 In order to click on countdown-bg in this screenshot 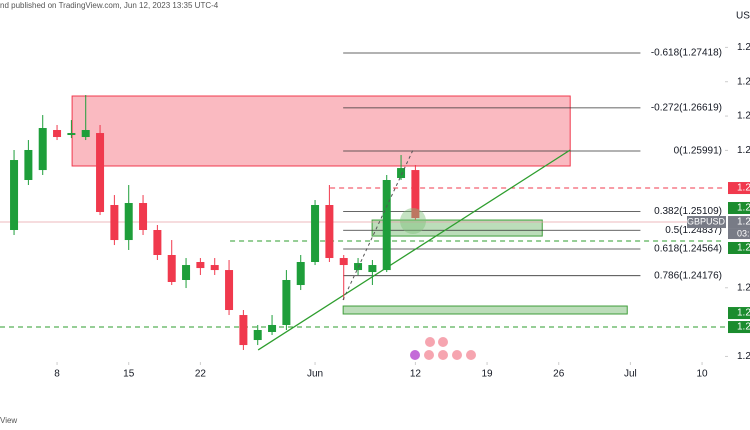, I will do `click(739, 234)`.